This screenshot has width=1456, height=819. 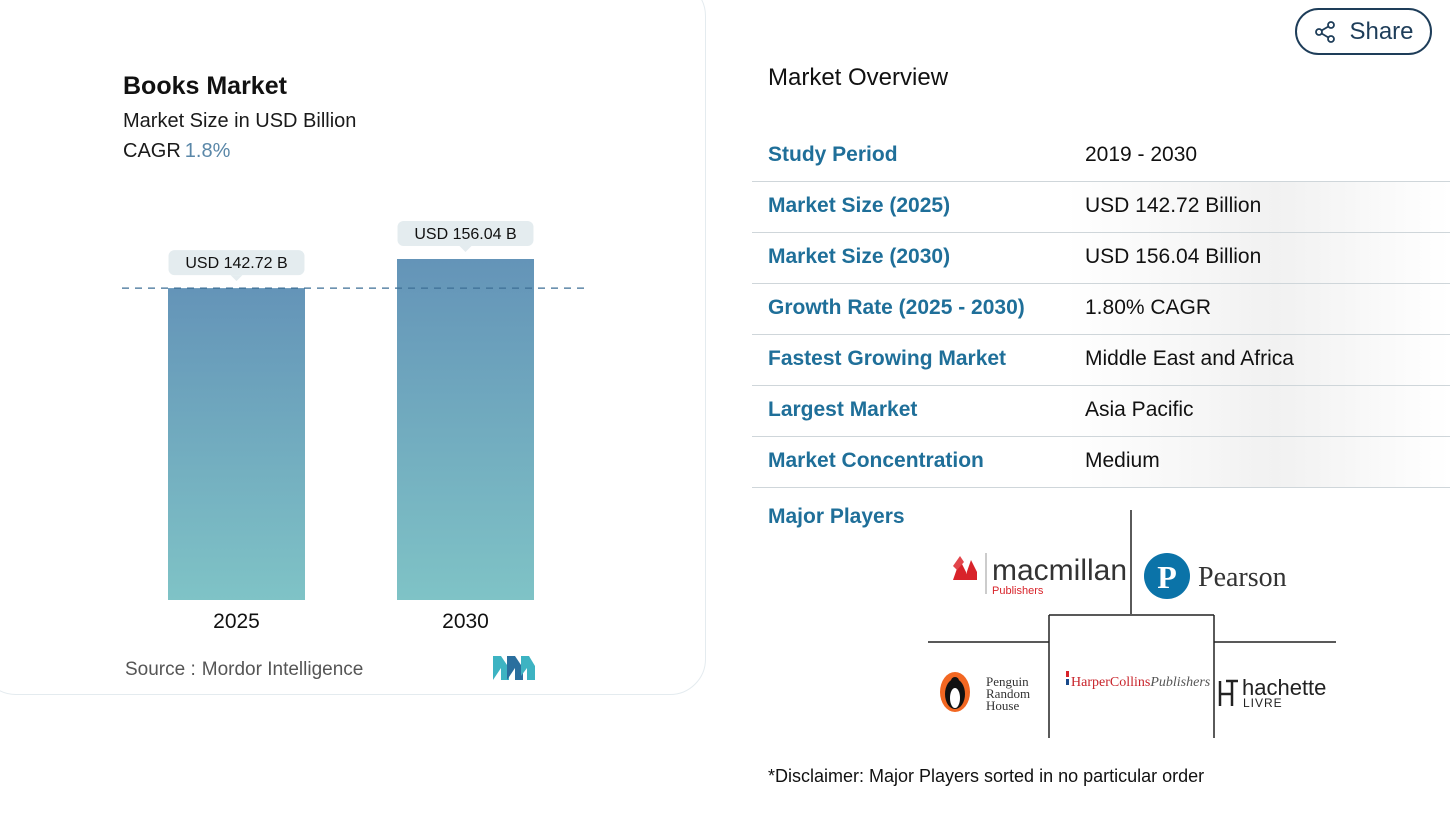 I want to click on overview-value: Medium, so click(x=1122, y=460).